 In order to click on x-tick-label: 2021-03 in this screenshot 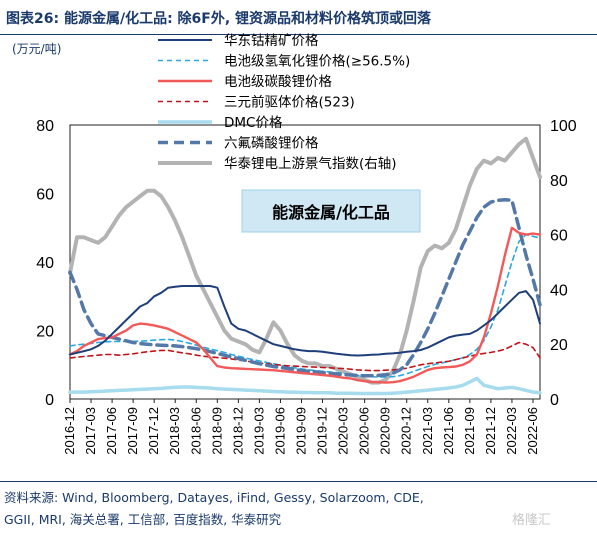, I will do `click(427, 431)`.